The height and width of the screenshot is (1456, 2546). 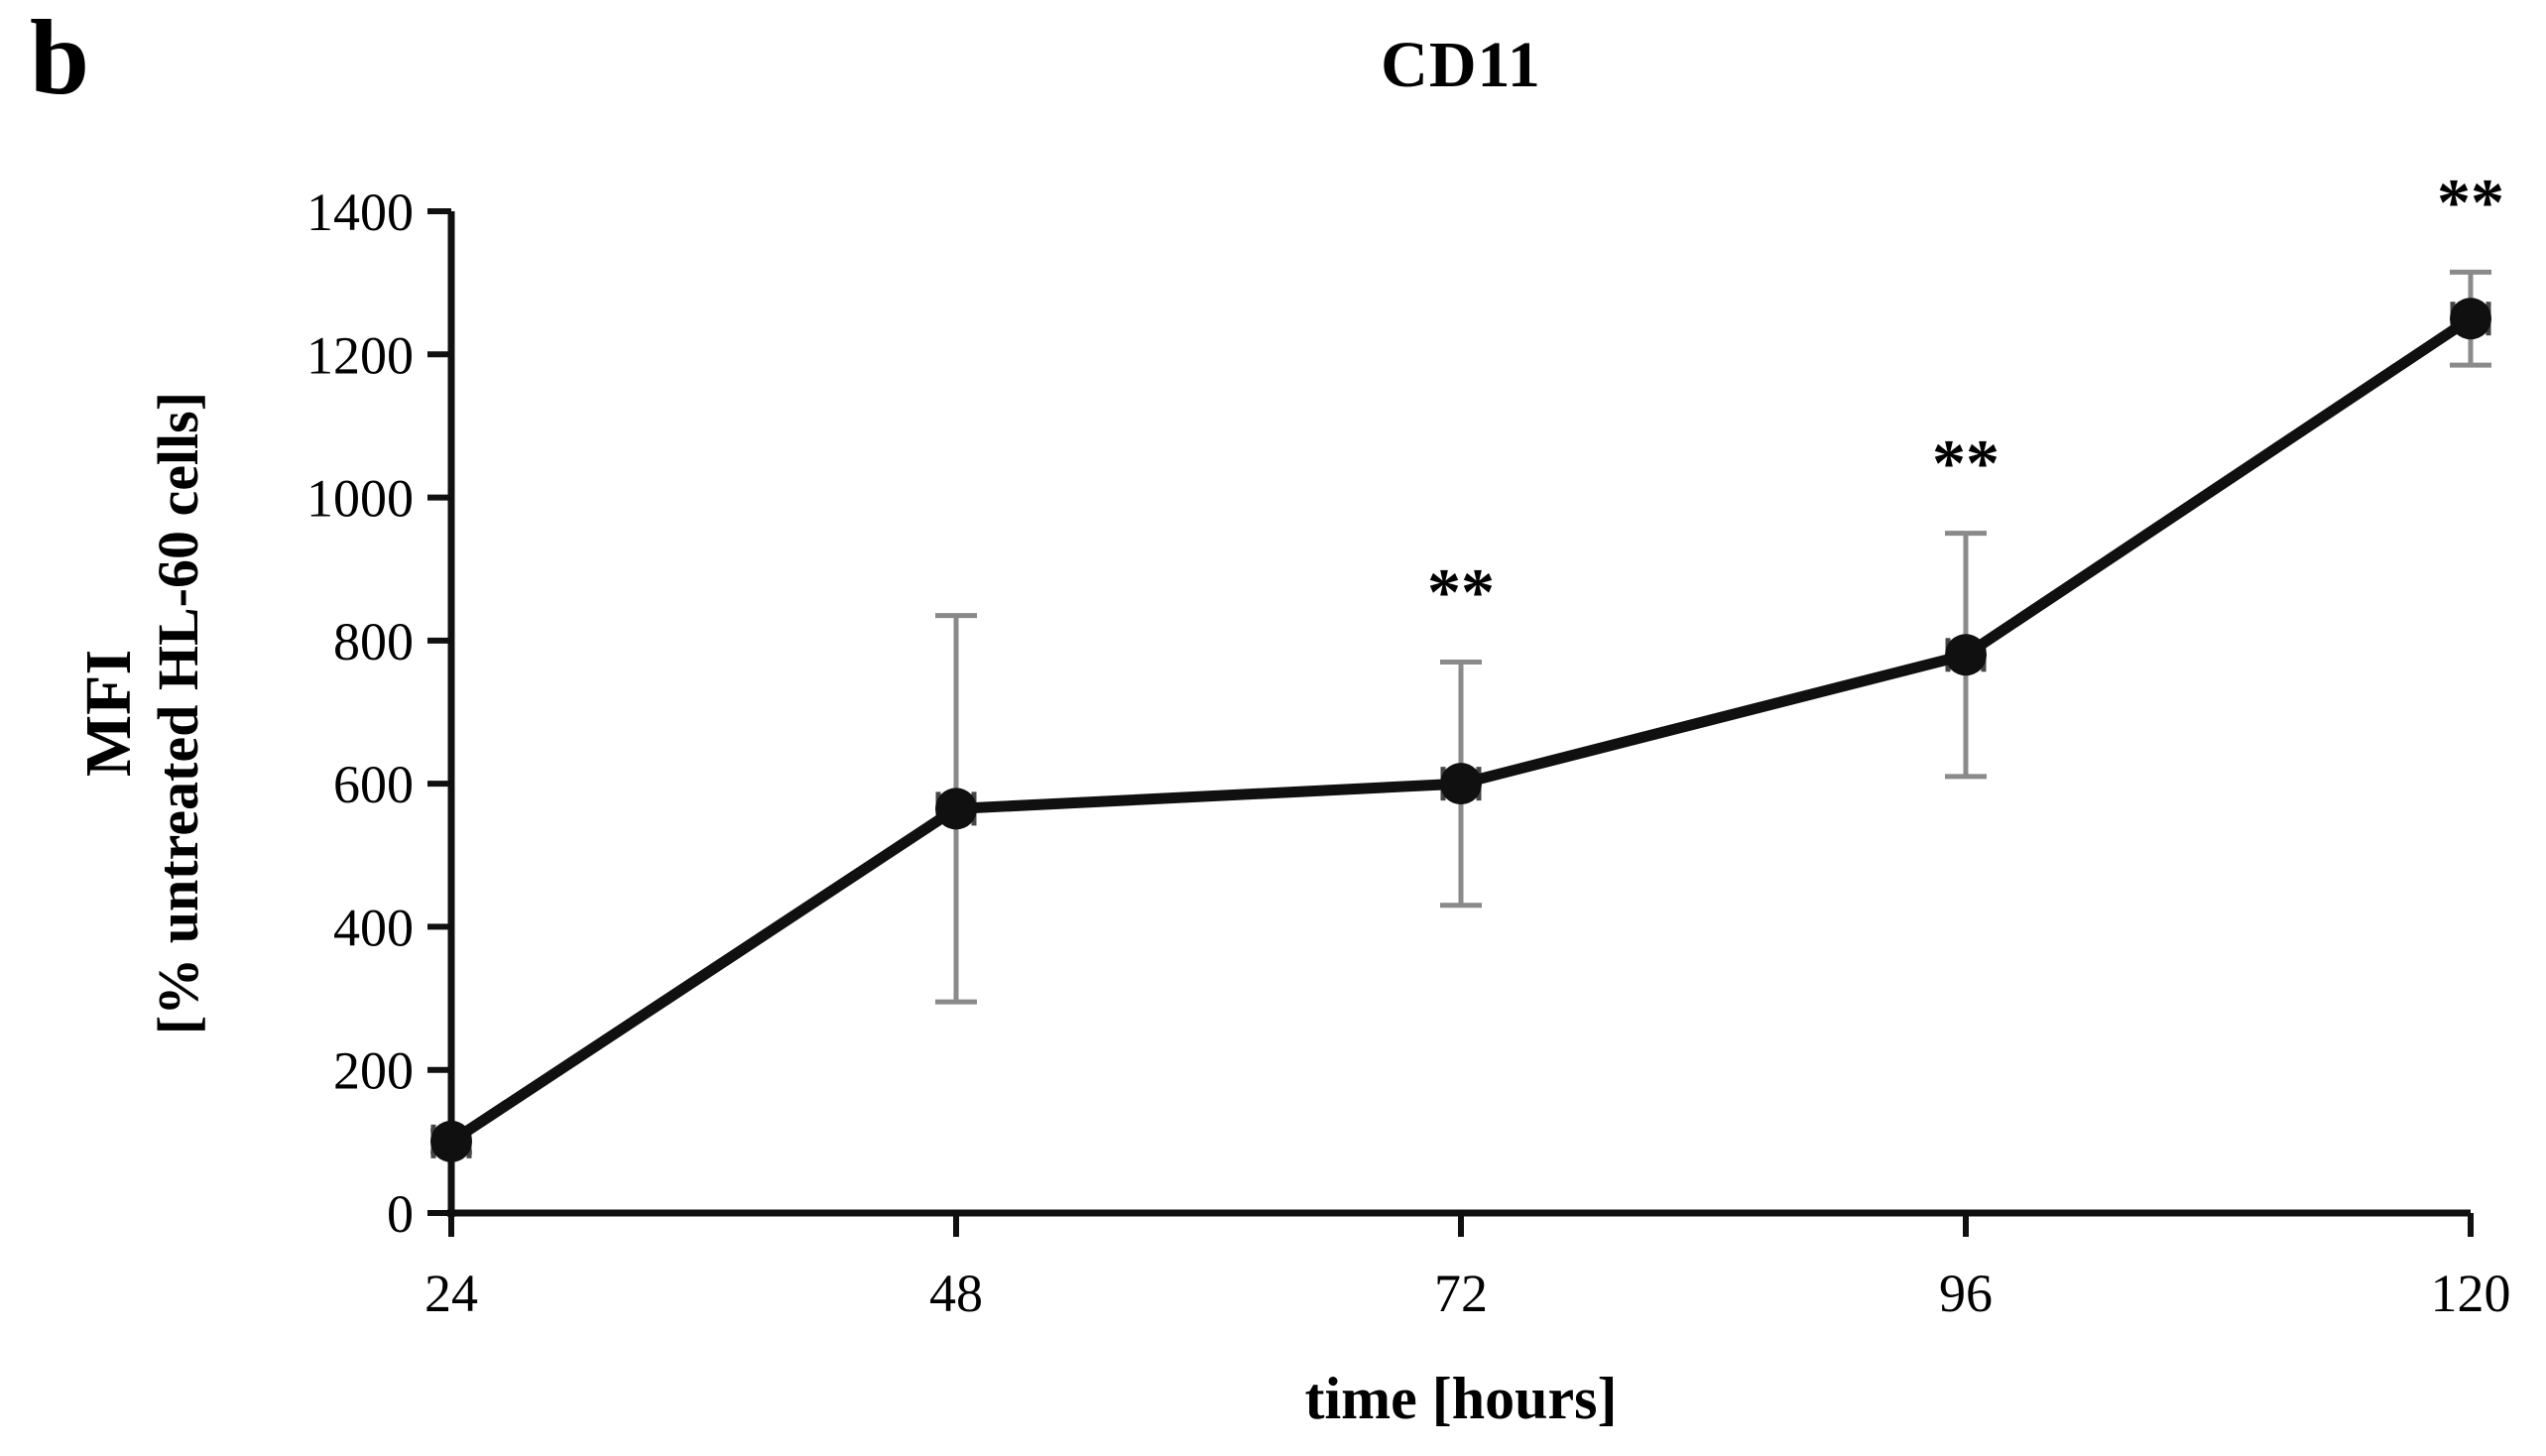 What do you see at coordinates (373, 1071) in the screenshot?
I see `y-tick-label: 200` at bounding box center [373, 1071].